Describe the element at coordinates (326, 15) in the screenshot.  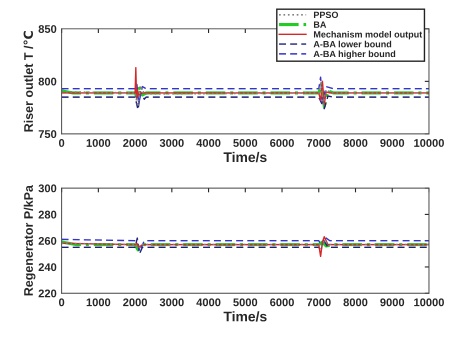
I see `legend-label: PPSO` at that location.